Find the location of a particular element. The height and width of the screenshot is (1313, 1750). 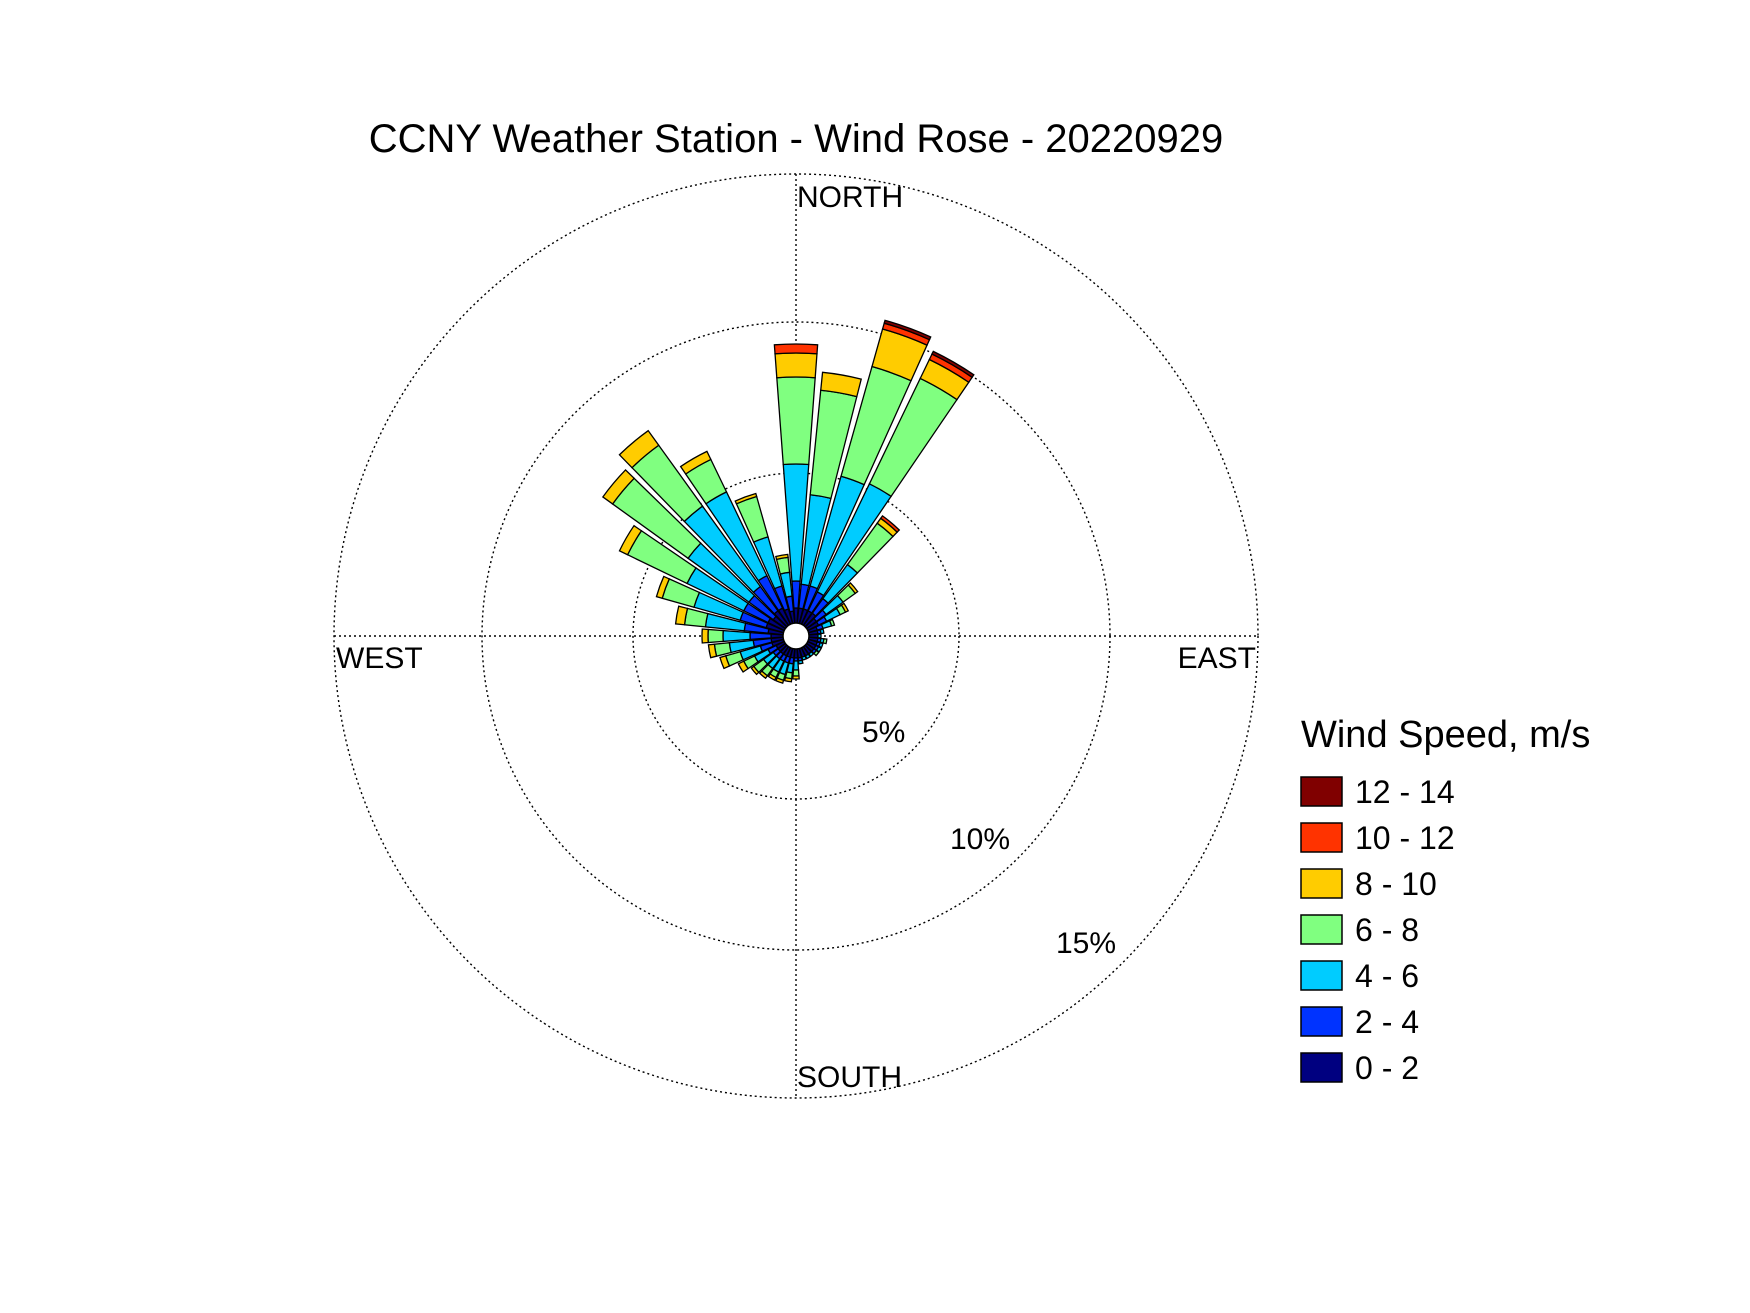

label-south: SOUTH is located at coordinates (849, 1077).